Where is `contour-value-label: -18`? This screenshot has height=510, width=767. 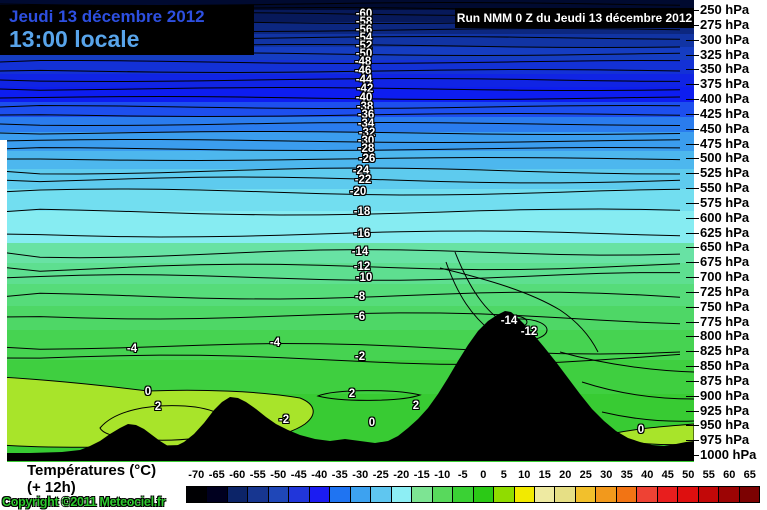
contour-value-label: -18 is located at coordinates (362, 212).